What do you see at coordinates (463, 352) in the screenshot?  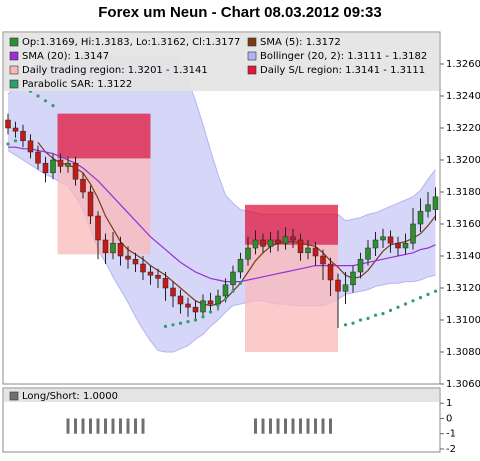 I see `y-tick-label: 1.3080` at bounding box center [463, 352].